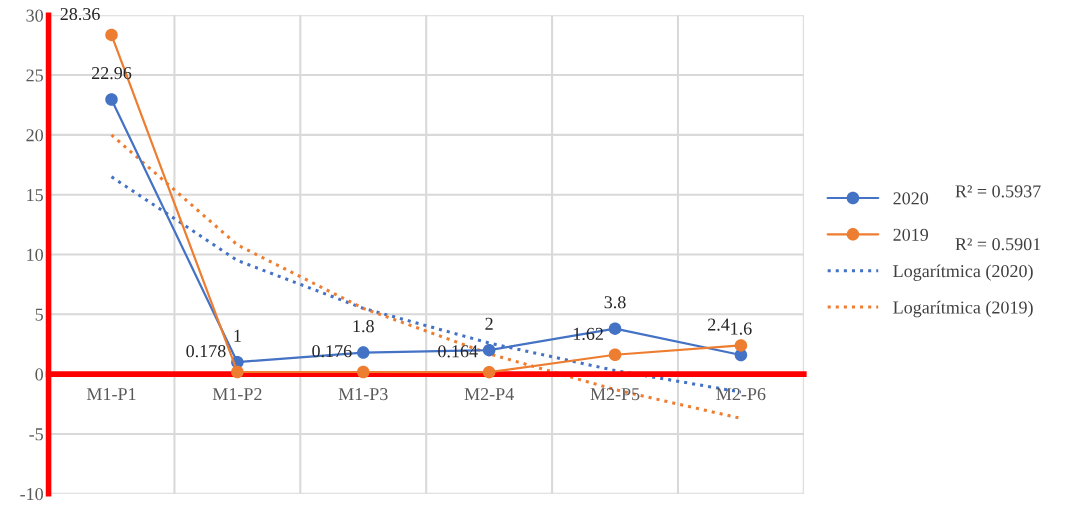  What do you see at coordinates (206, 351) in the screenshot?
I see `data-label: 0.178` at bounding box center [206, 351].